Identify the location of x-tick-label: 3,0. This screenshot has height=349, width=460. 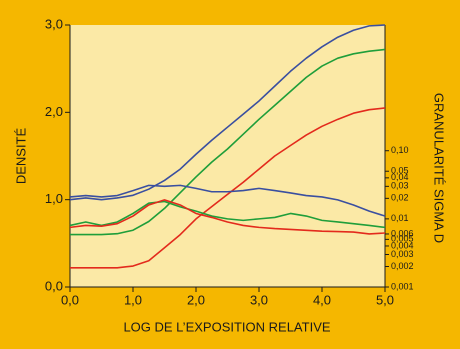
(259, 299).